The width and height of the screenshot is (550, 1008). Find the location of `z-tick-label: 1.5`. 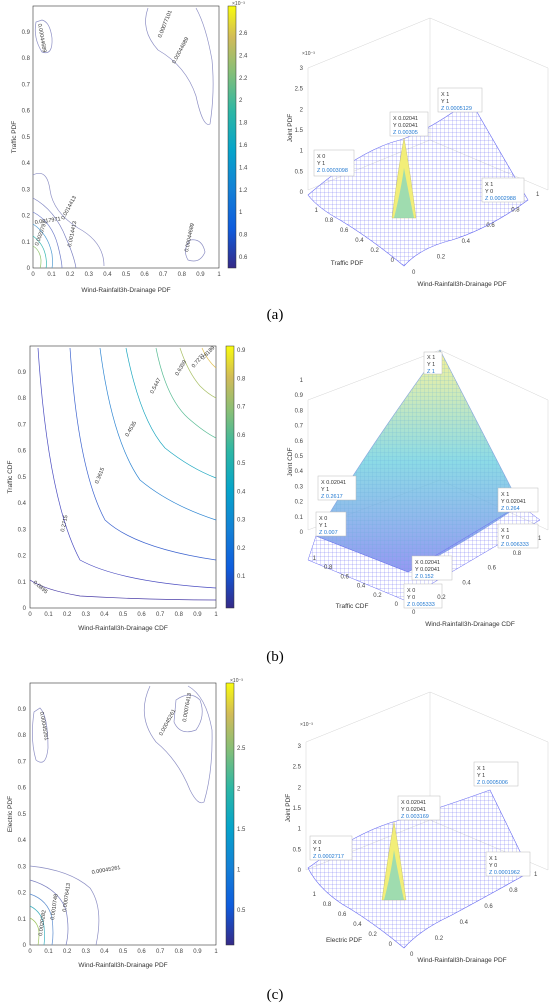

z-tick-label: 1.5 is located at coordinates (297, 809).